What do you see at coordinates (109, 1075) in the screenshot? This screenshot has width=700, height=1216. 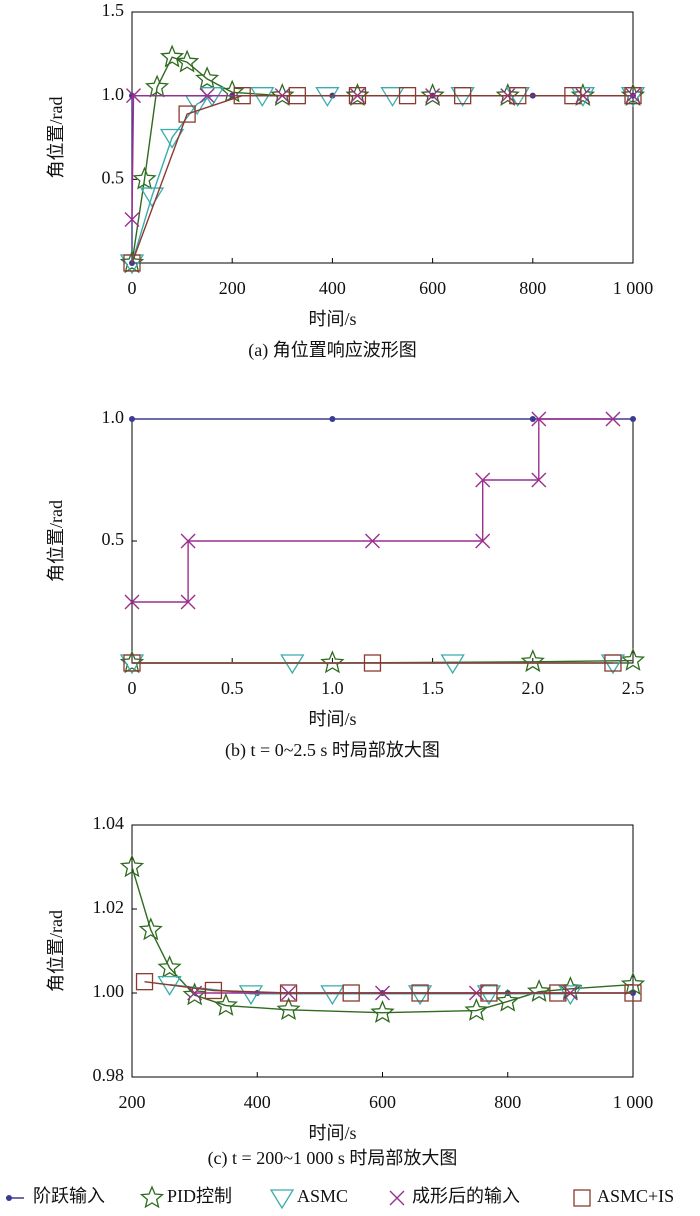 I see `y-tick-label: 0.98` at bounding box center [109, 1075].